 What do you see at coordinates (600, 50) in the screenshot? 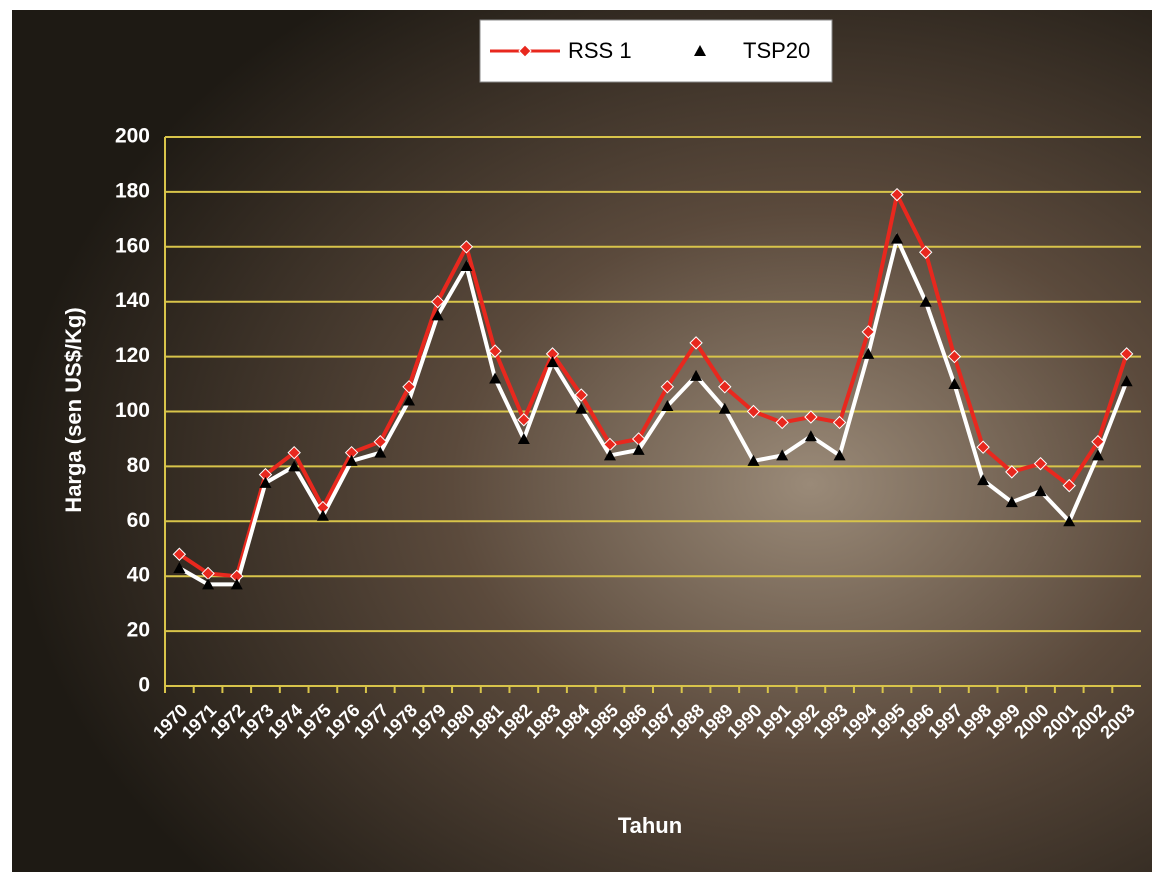
I see `legend-label: RSS 1` at bounding box center [600, 50].